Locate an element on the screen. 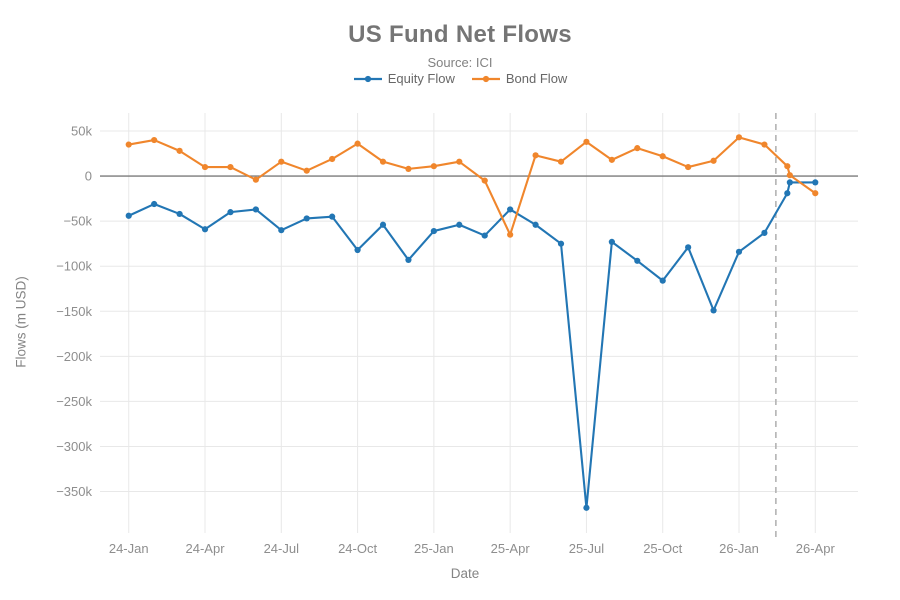 This screenshot has width=900, height=600. y-axis-title: Flows (m USD) is located at coordinates (21, 322).